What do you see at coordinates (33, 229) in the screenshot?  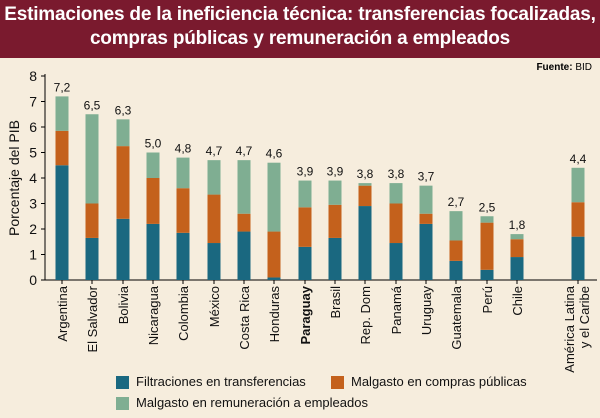 I see `y-tick-label-2: 2` at bounding box center [33, 229].